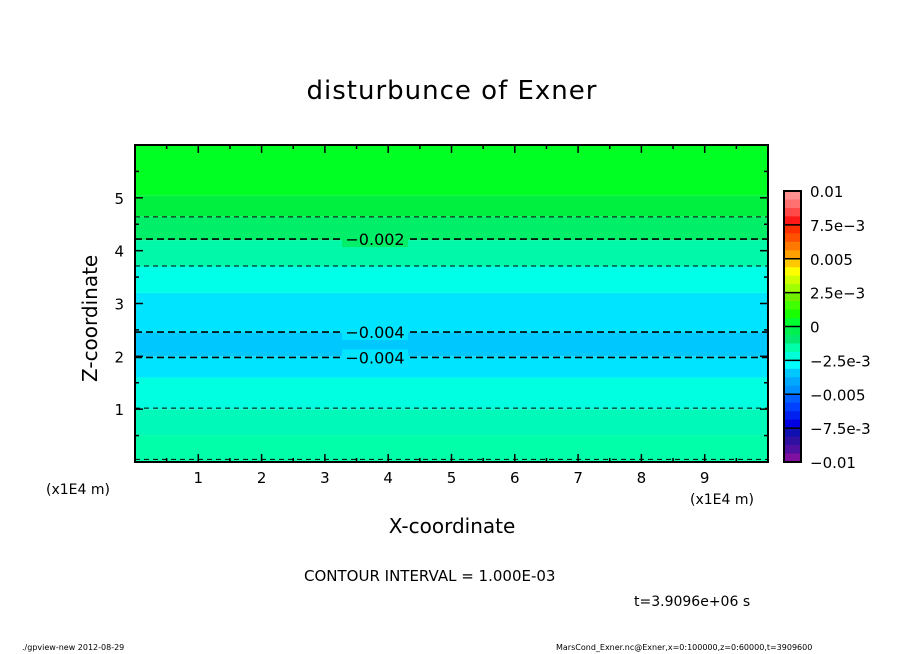 Image resolution: width=904 pixels, height=654 pixels. I want to click on x-tick-label: 1, so click(199, 478).